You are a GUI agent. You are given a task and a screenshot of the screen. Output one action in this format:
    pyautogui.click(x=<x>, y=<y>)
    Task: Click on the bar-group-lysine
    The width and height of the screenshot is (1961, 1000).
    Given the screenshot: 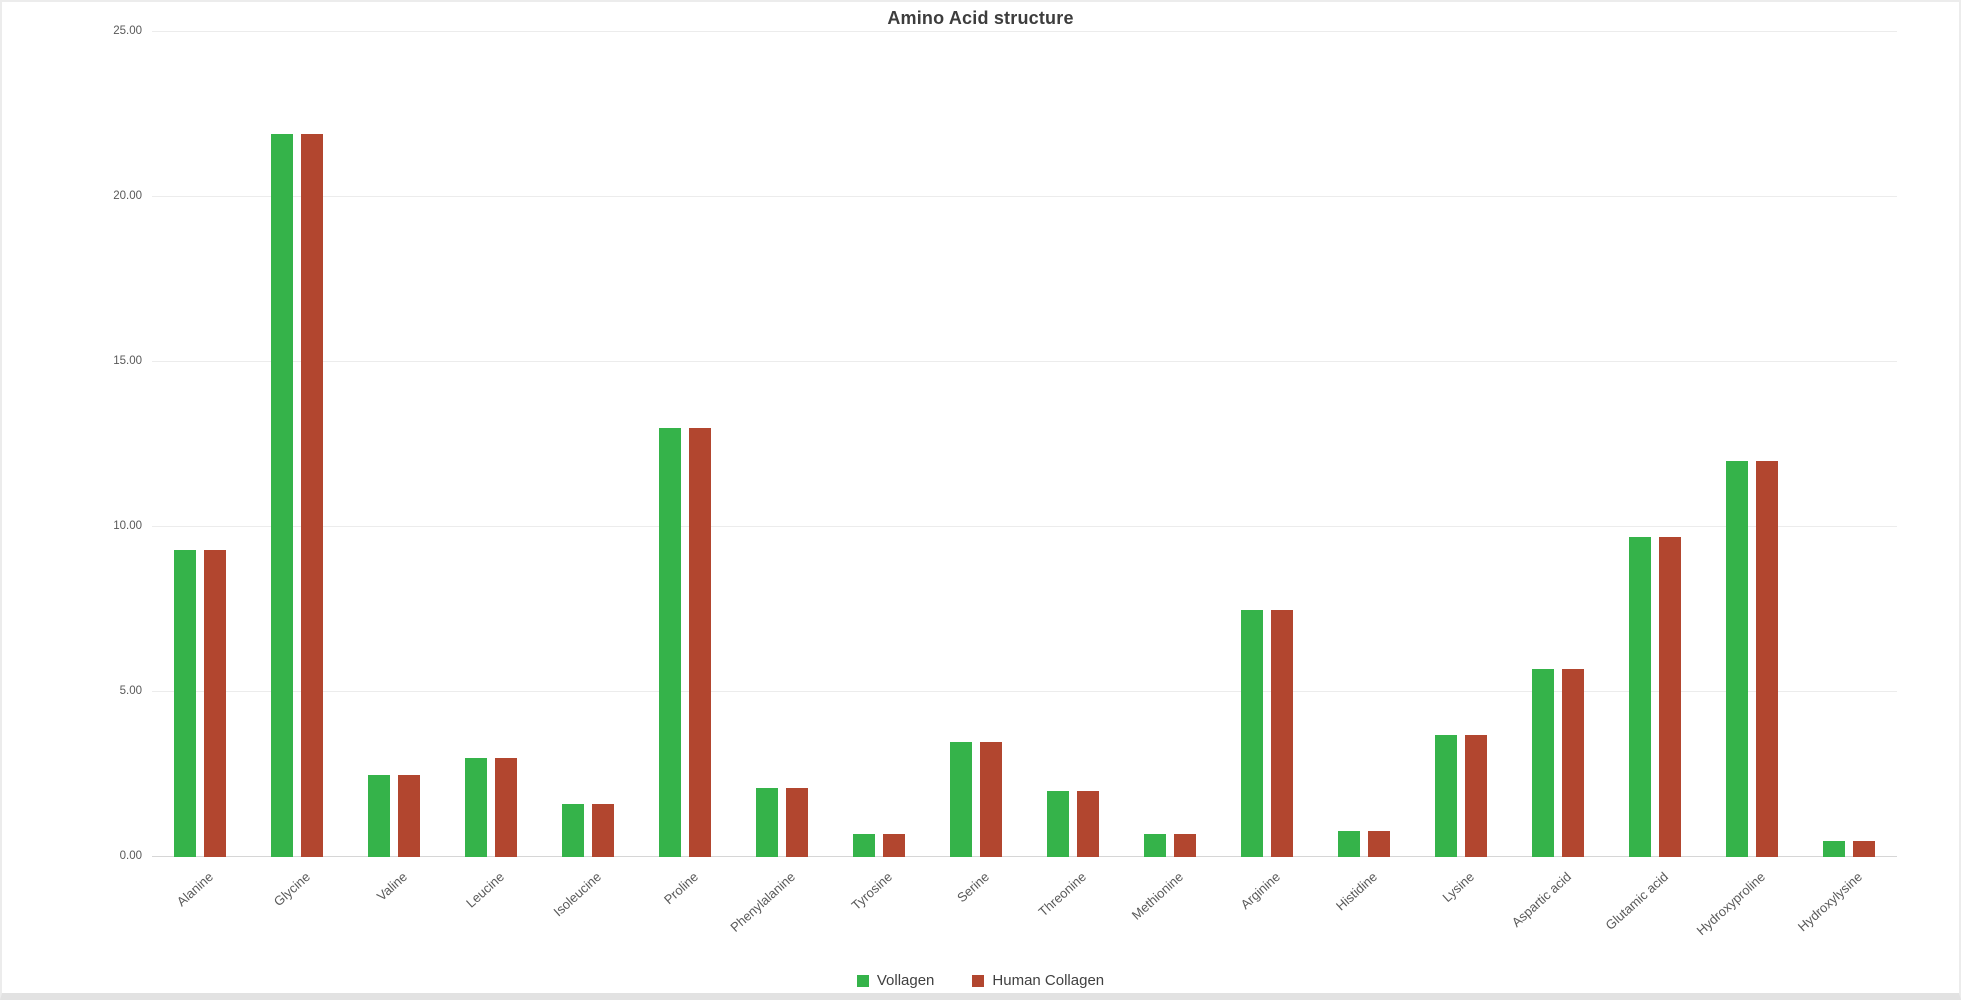 What is the action you would take?
    pyautogui.click(x=1460, y=444)
    